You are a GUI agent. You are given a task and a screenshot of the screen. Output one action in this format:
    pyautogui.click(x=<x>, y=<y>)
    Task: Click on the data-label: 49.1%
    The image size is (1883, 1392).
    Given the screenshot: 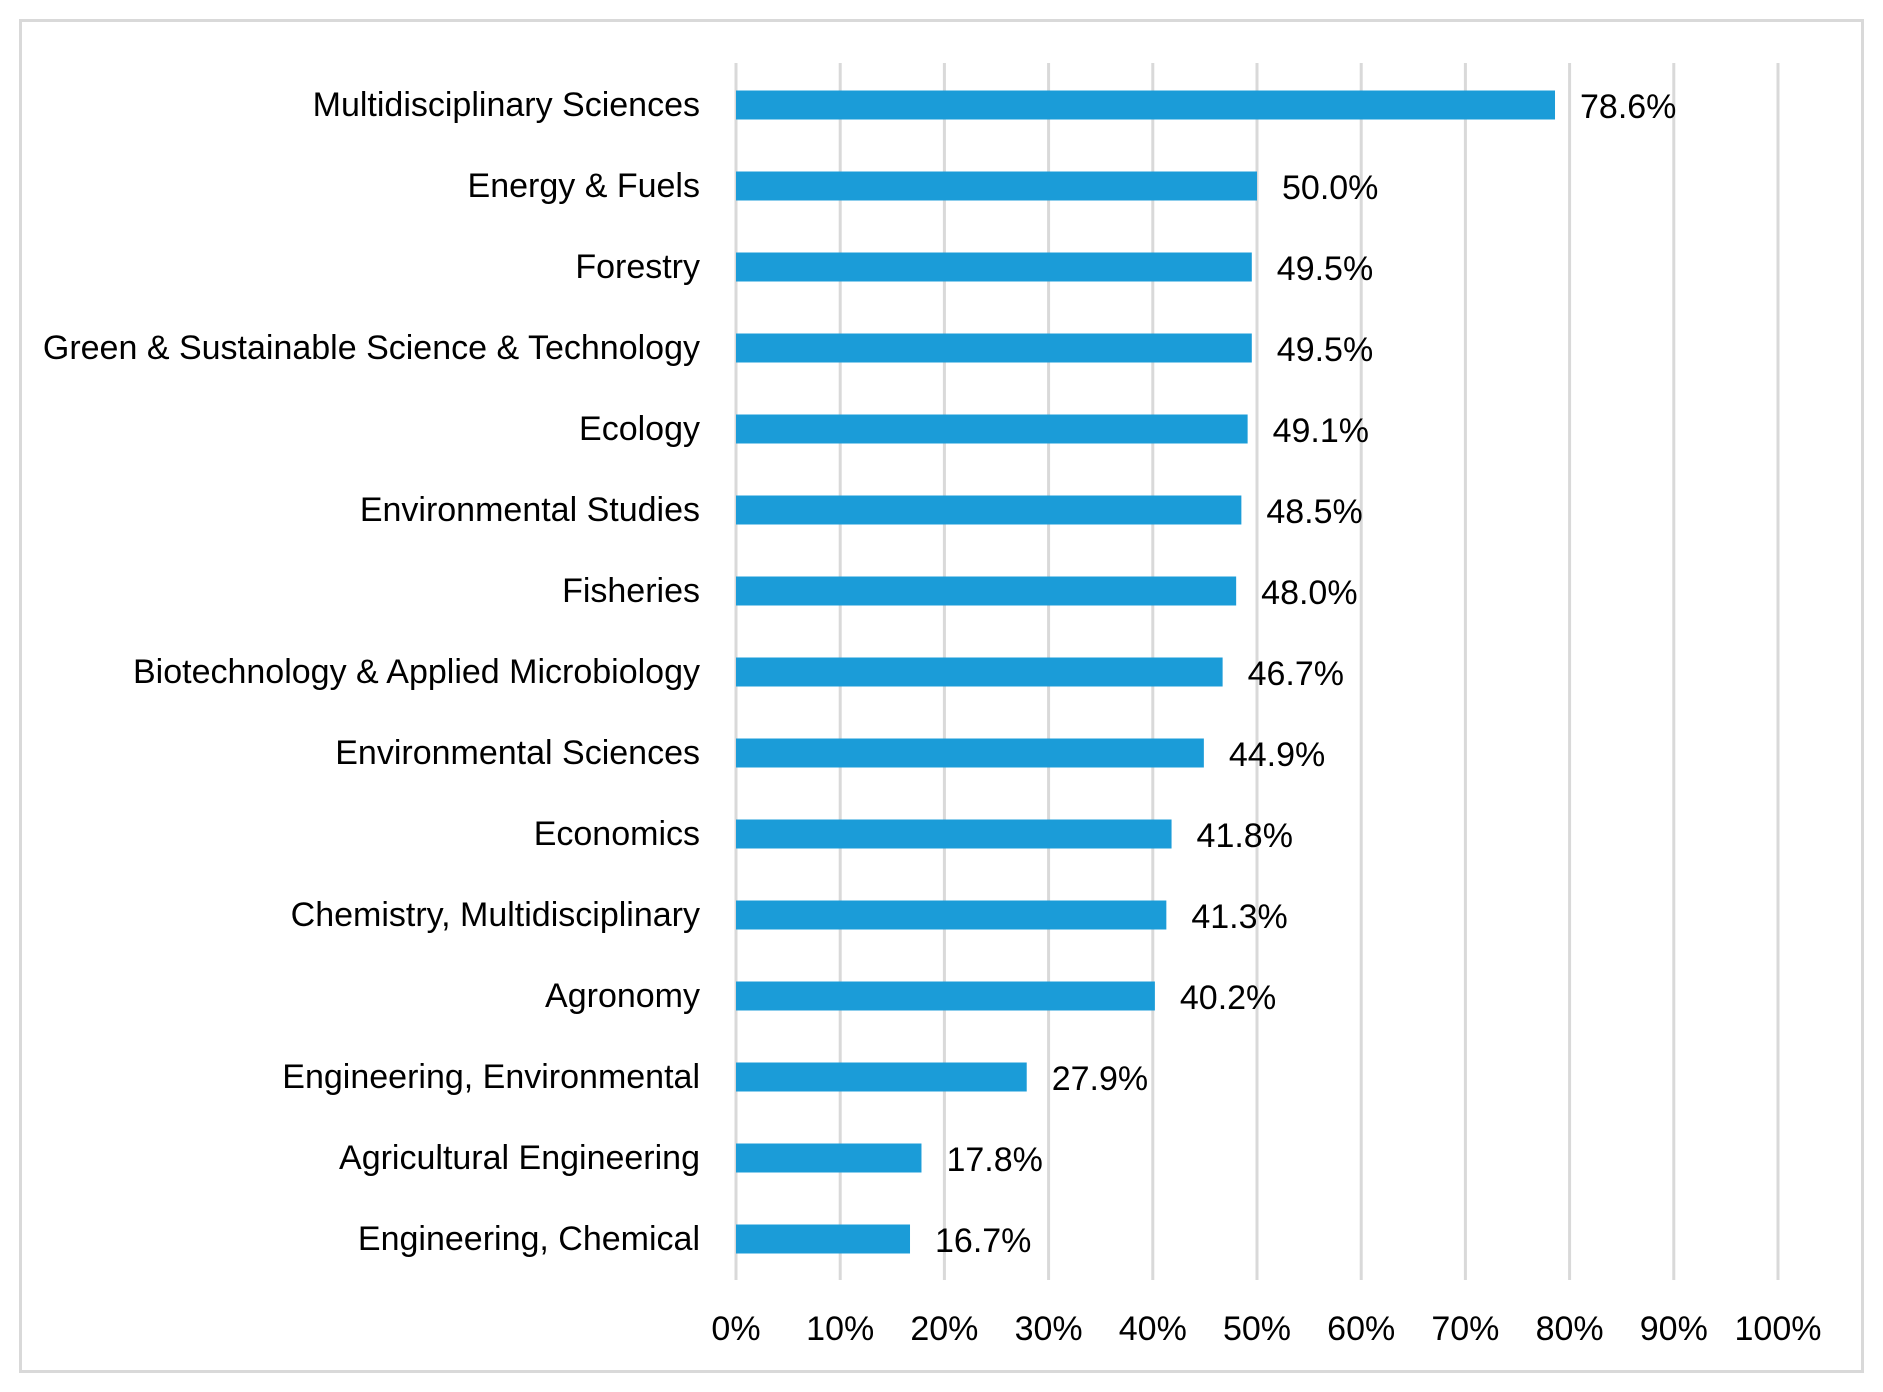 What is the action you would take?
    pyautogui.click(x=1321, y=431)
    